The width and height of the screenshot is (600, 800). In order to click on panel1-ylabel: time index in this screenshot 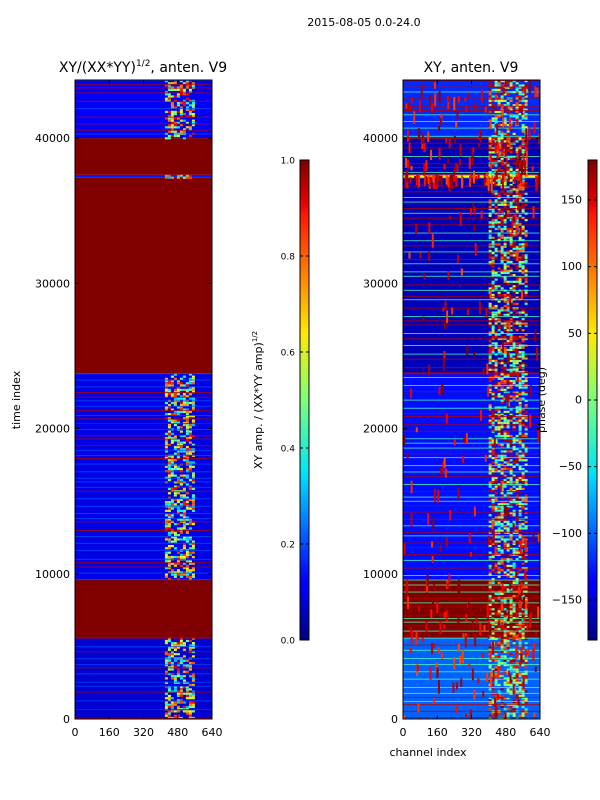, I will do `click(16, 399)`.